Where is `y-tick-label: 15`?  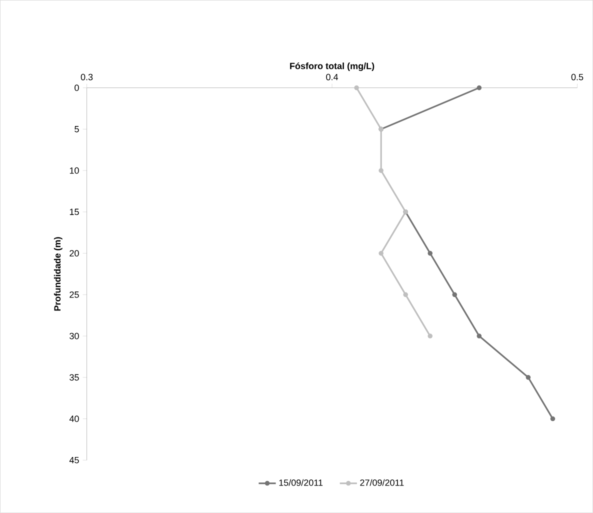
y-tick-label: 15 is located at coordinates (74, 212).